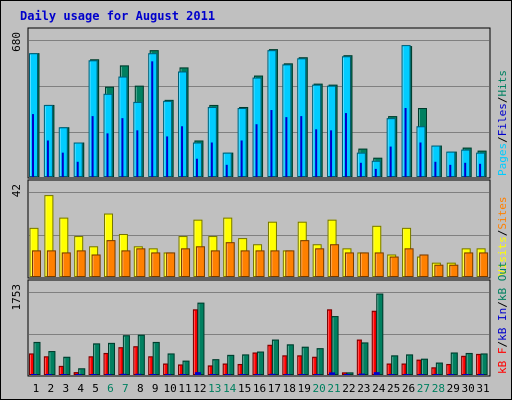 Image resolution: width=512 pixels, height=400 pixels. Describe the element at coordinates (184, 388) in the screenshot. I see `x-tick-label: 11` at that location.